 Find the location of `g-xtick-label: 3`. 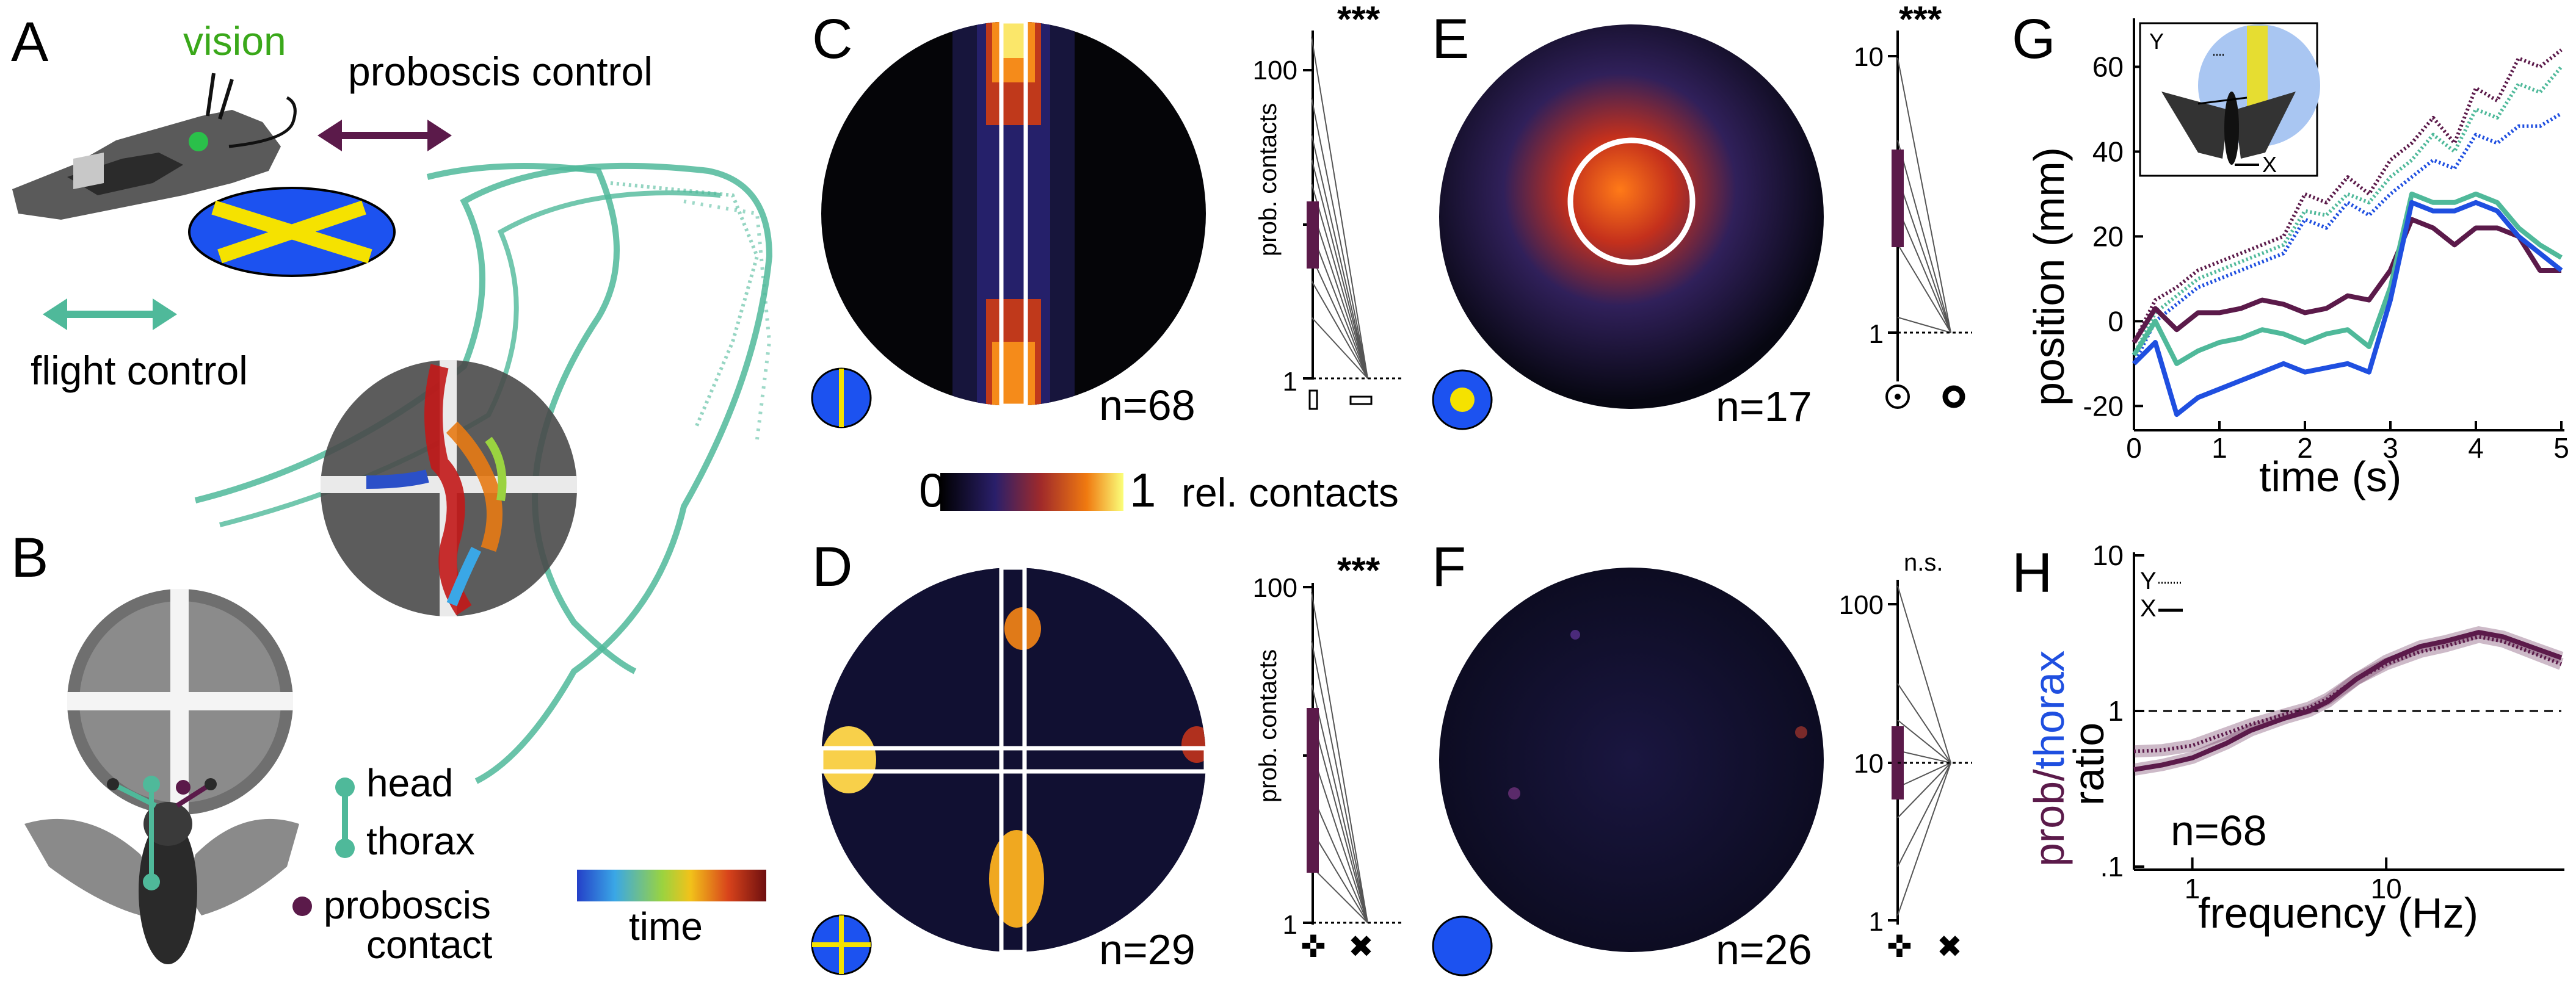

g-xtick-label: 3 is located at coordinates (2390, 448).